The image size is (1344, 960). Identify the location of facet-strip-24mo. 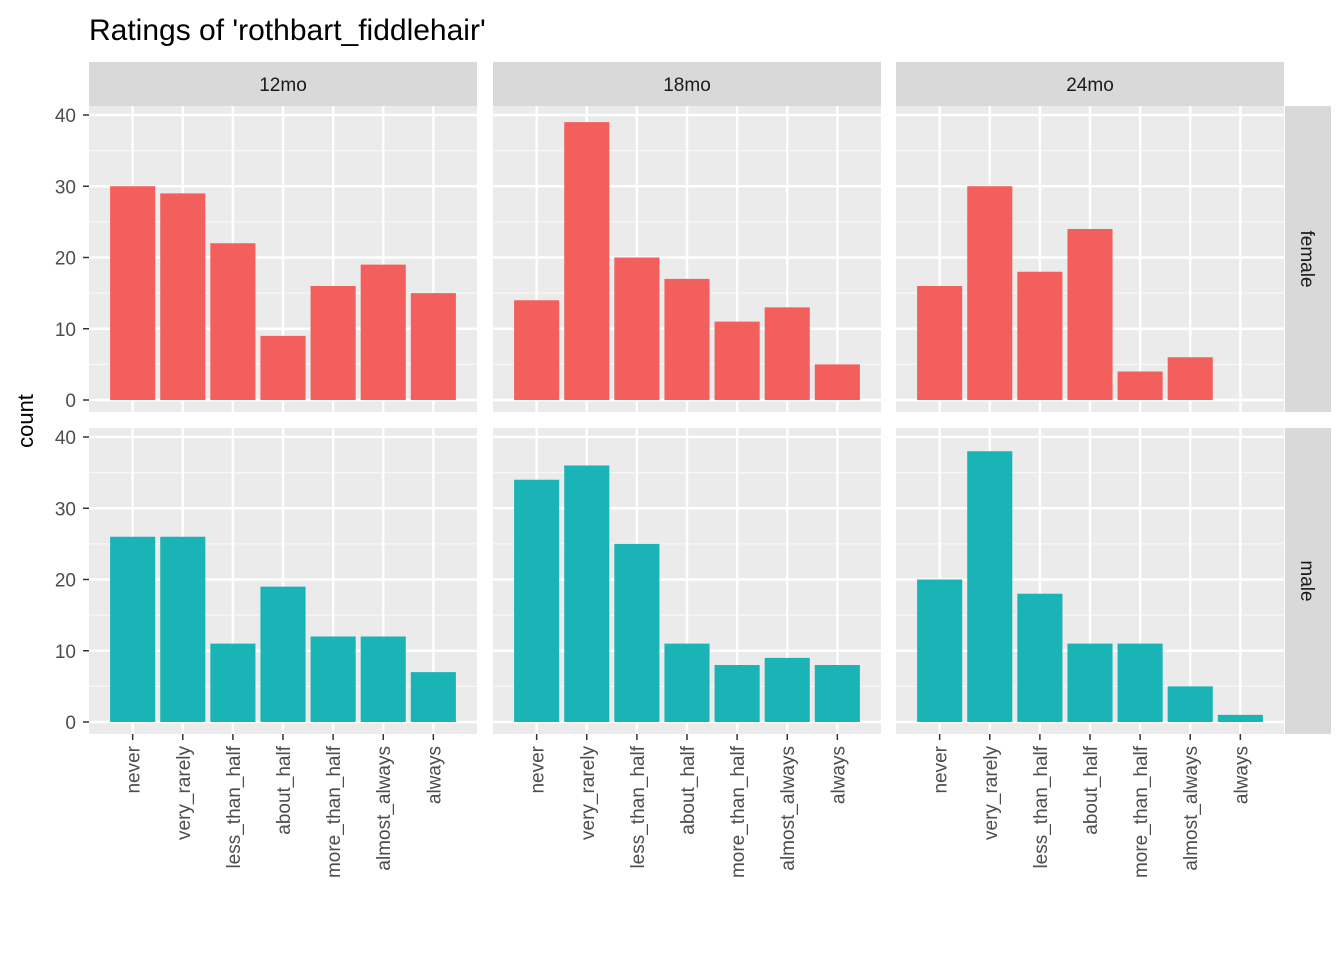
(1090, 84).